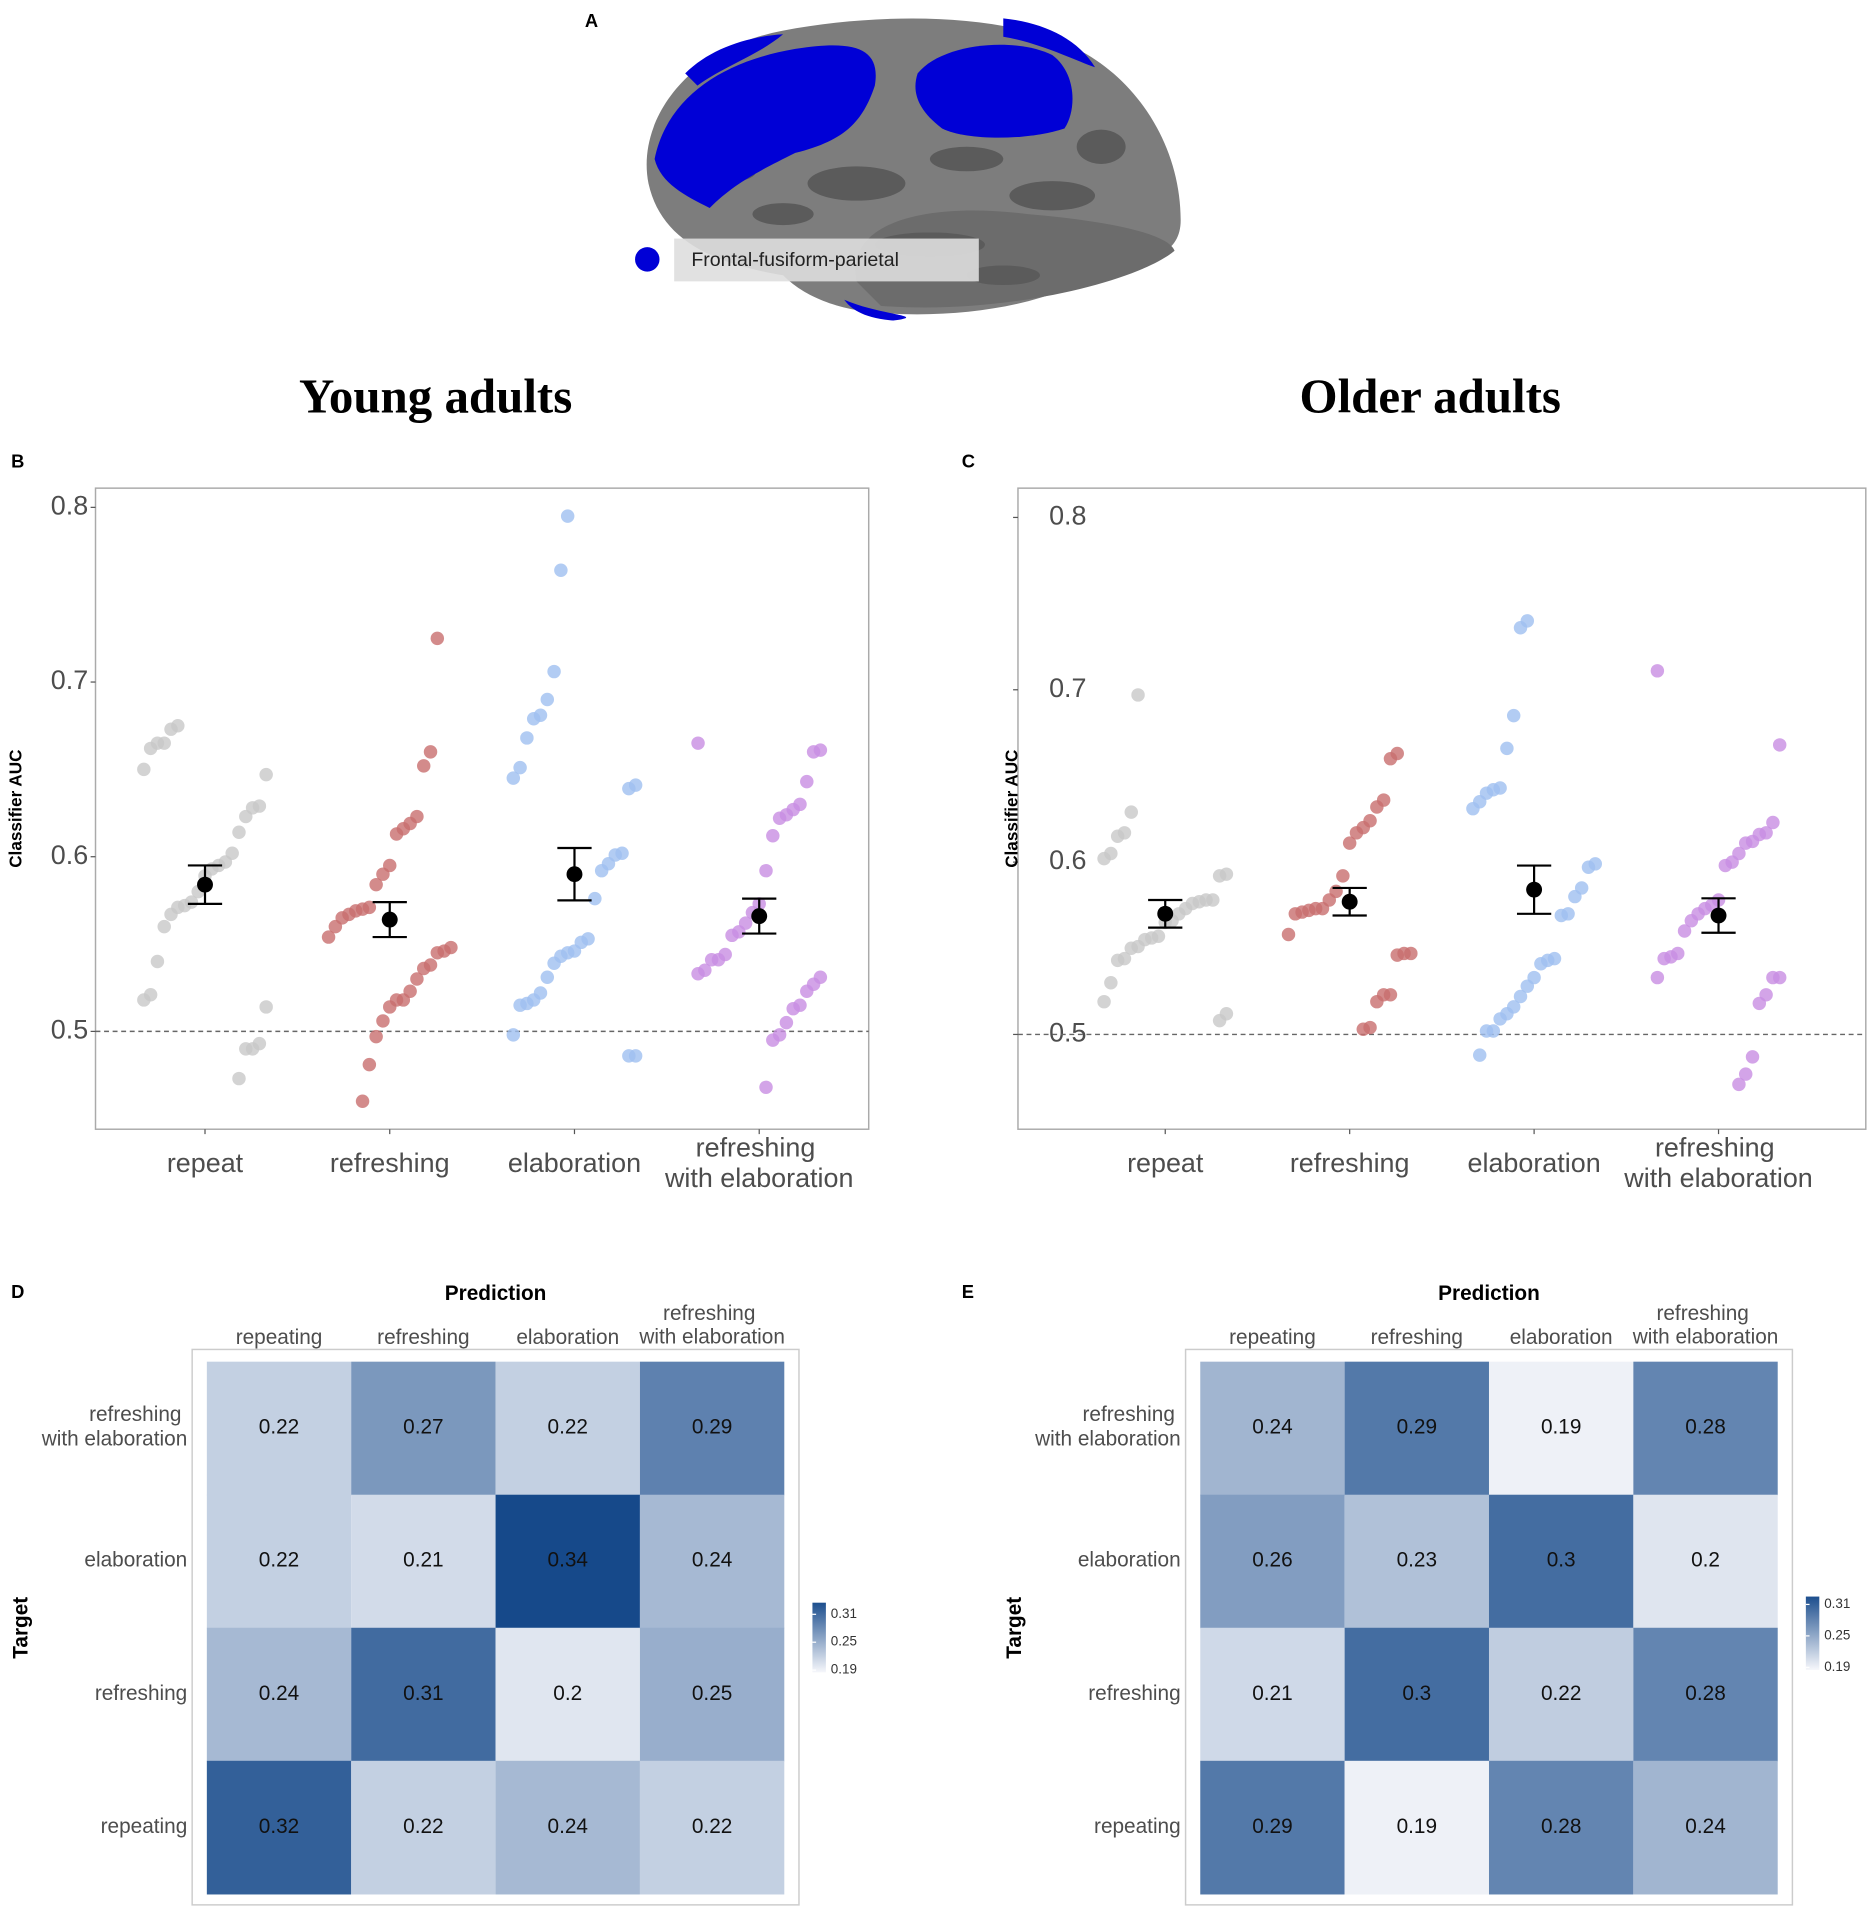 This screenshot has width=1872, height=1922. What do you see at coordinates (844, 1641) in the screenshot?
I see `colorbar-tick-label: 0.25` at bounding box center [844, 1641].